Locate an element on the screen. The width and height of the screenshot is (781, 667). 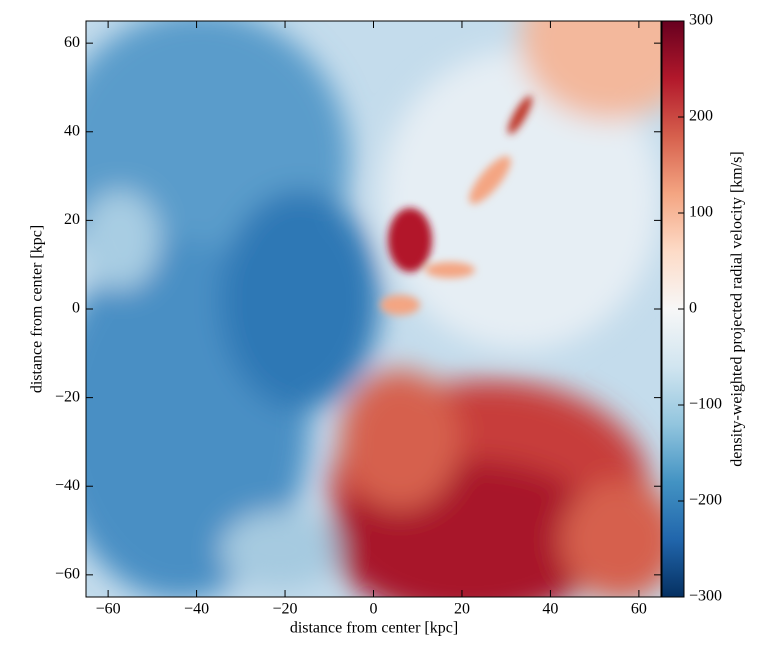
x-tick-label: 0 is located at coordinates (374, 609).